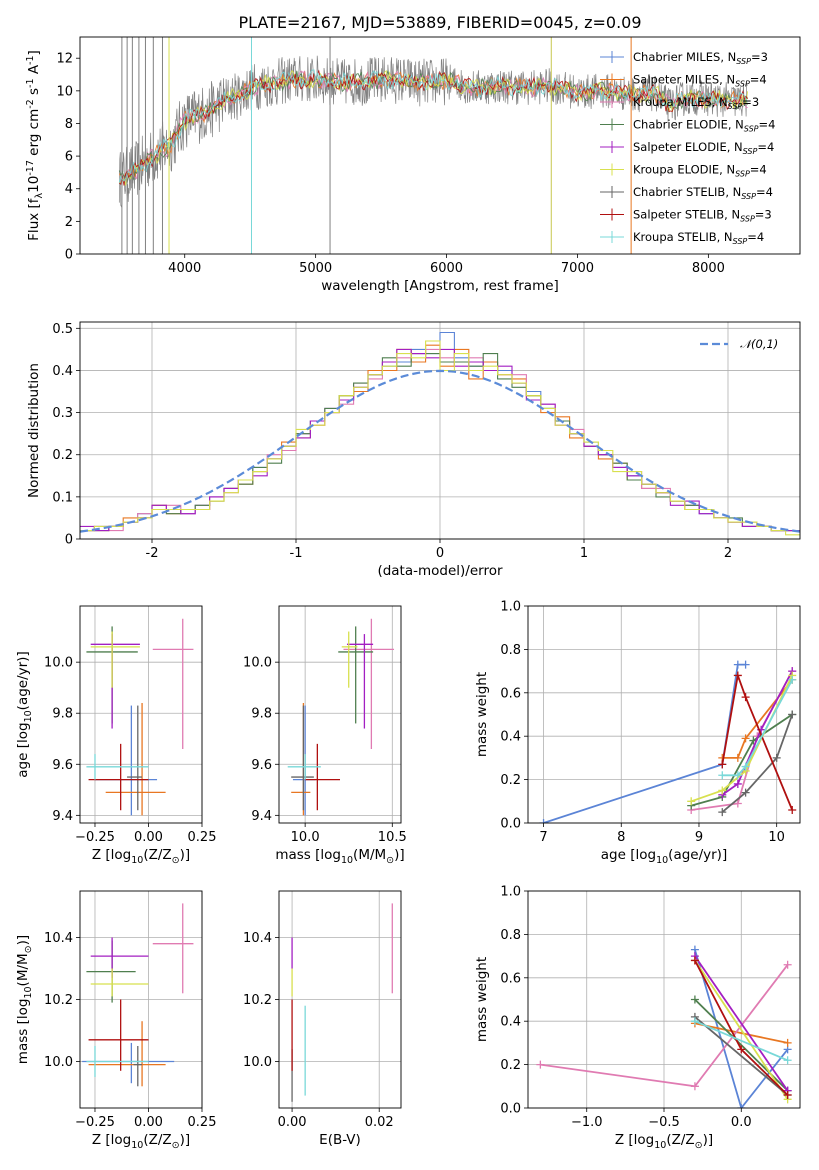  I want to click on x-tick-label: 2, so click(728, 553).